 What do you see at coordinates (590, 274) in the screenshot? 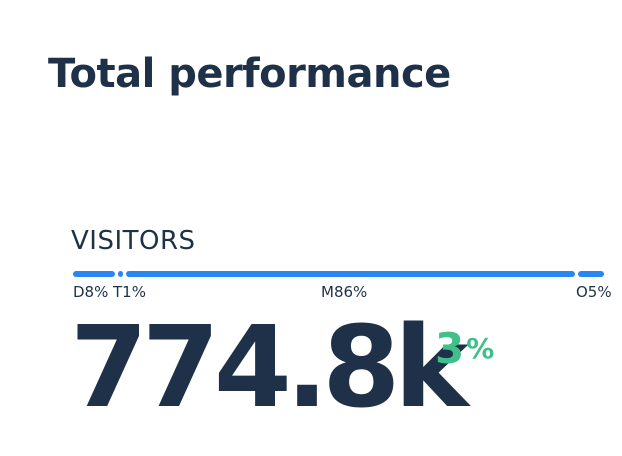
I see `breakdown-segment-o` at bounding box center [590, 274].